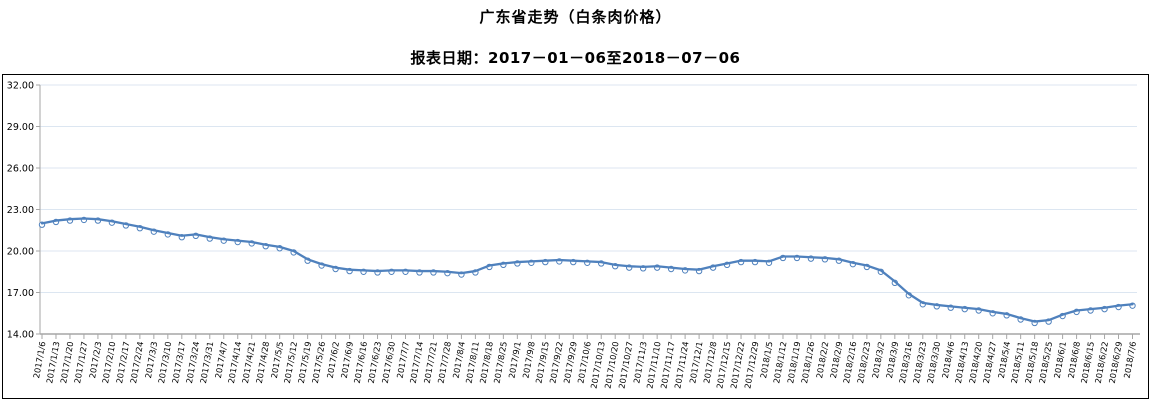 The width and height of the screenshot is (1151, 401). I want to click on y-tick-label: 17.00, so click(20, 293).